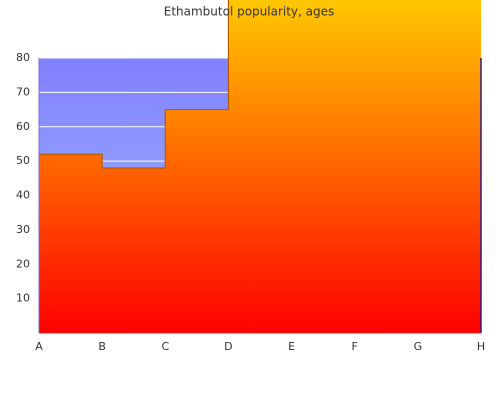  What do you see at coordinates (23, 126) in the screenshot?
I see `y-tick-label: 60` at bounding box center [23, 126].